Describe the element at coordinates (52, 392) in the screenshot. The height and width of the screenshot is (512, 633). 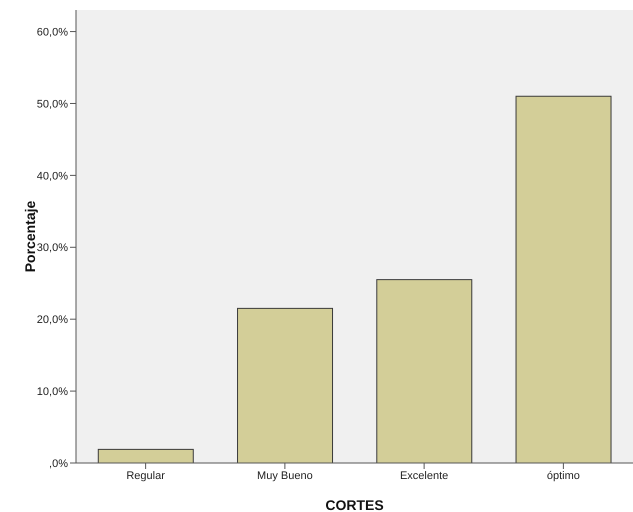
I see `y-tick-label: 10,0%` at that location.